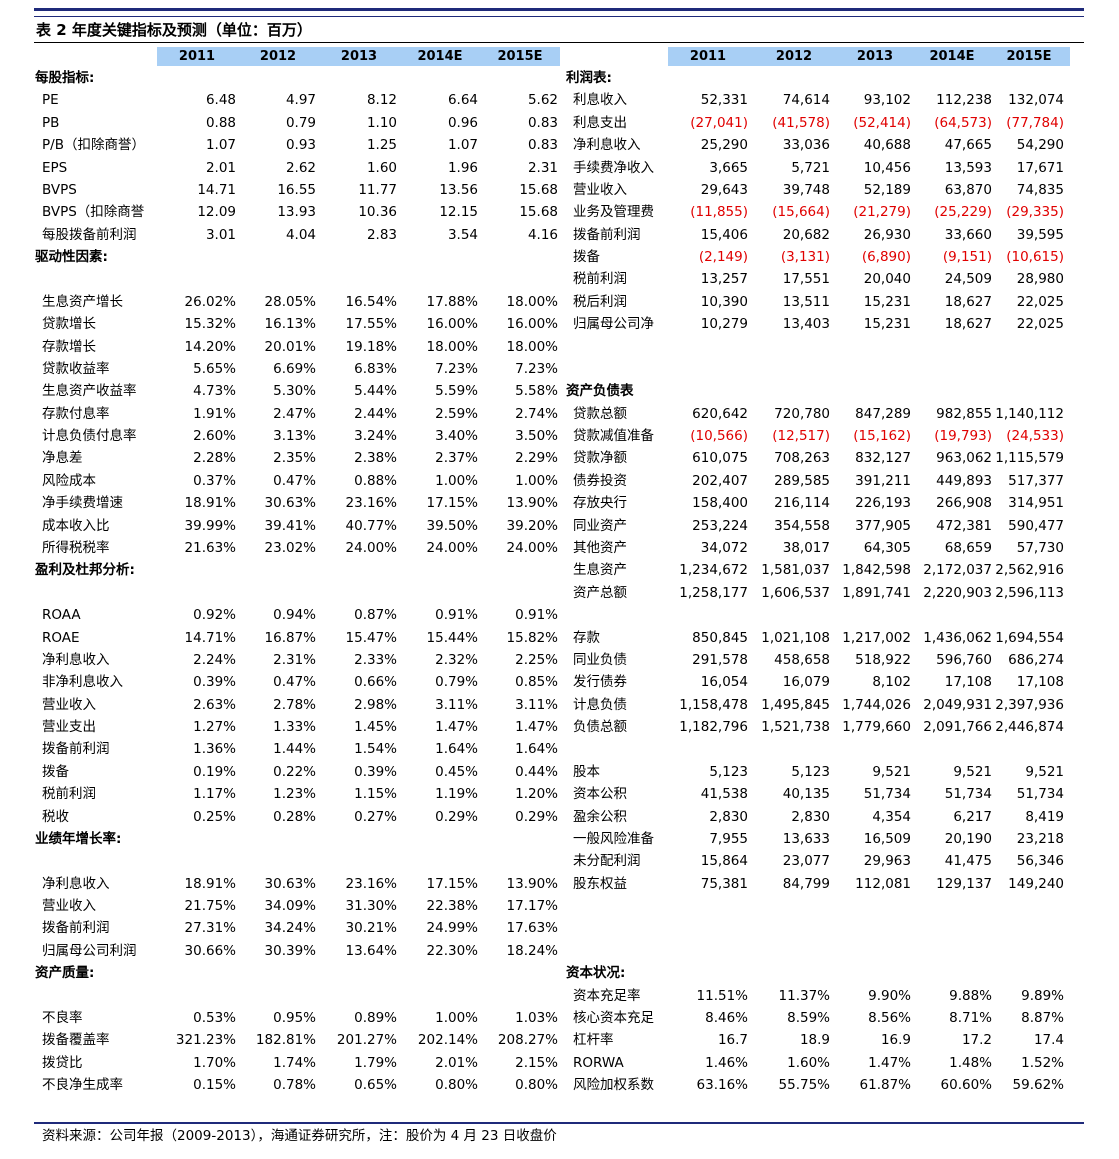 The width and height of the screenshot is (1119, 1159). Describe the element at coordinates (542, 122) in the screenshot. I see `cell-value: 0.83` at that location.